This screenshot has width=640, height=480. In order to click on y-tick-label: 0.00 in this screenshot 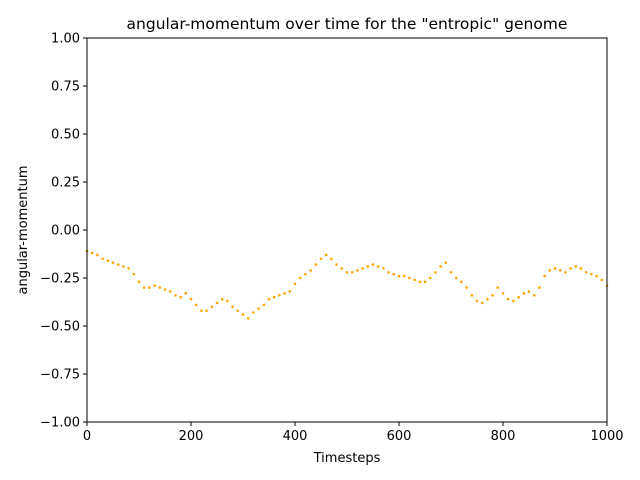, I will do `click(65, 231)`.